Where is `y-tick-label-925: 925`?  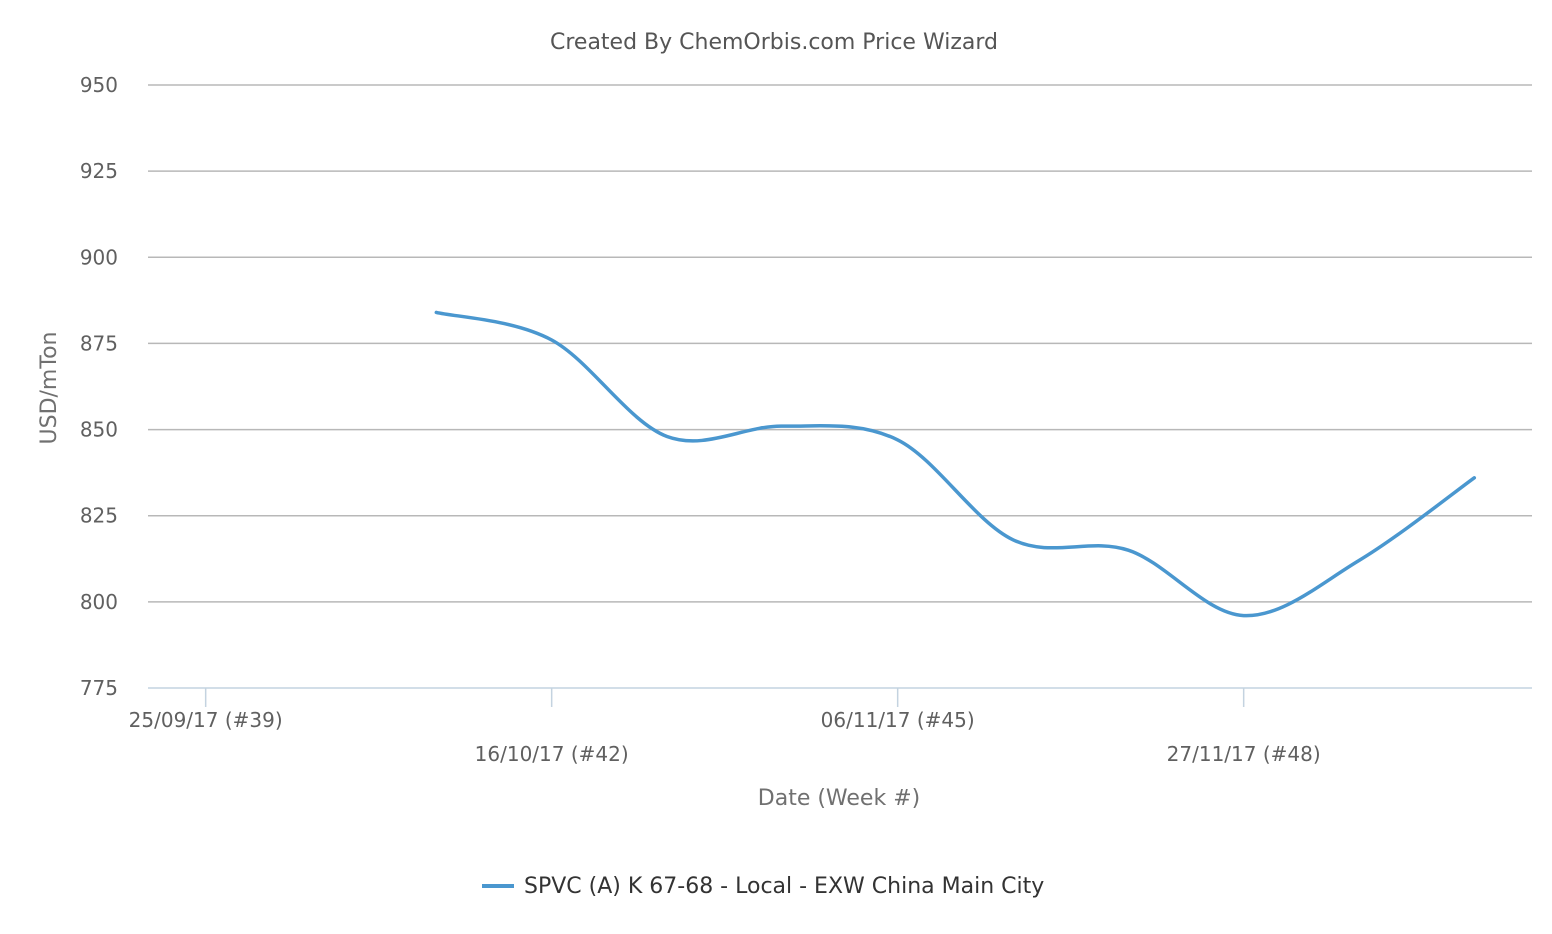 y-tick-label-925: 925 is located at coordinates (99, 171).